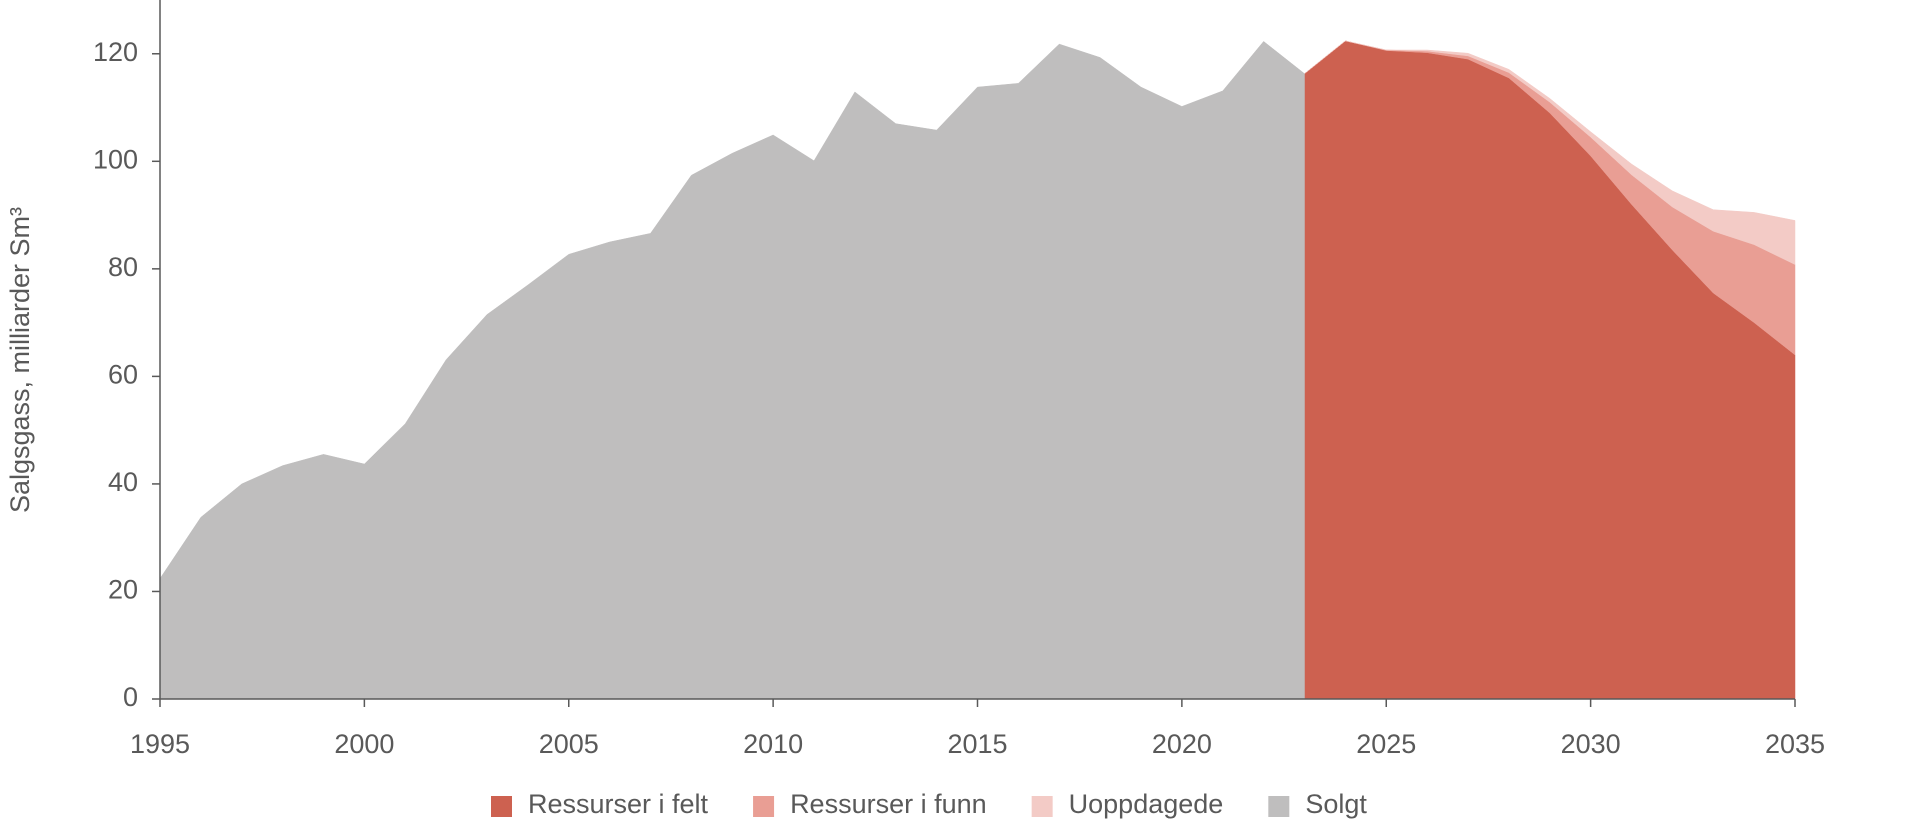 The height and width of the screenshot is (820, 1920). What do you see at coordinates (123, 590) in the screenshot?
I see `y-tick-label: 20` at bounding box center [123, 590].